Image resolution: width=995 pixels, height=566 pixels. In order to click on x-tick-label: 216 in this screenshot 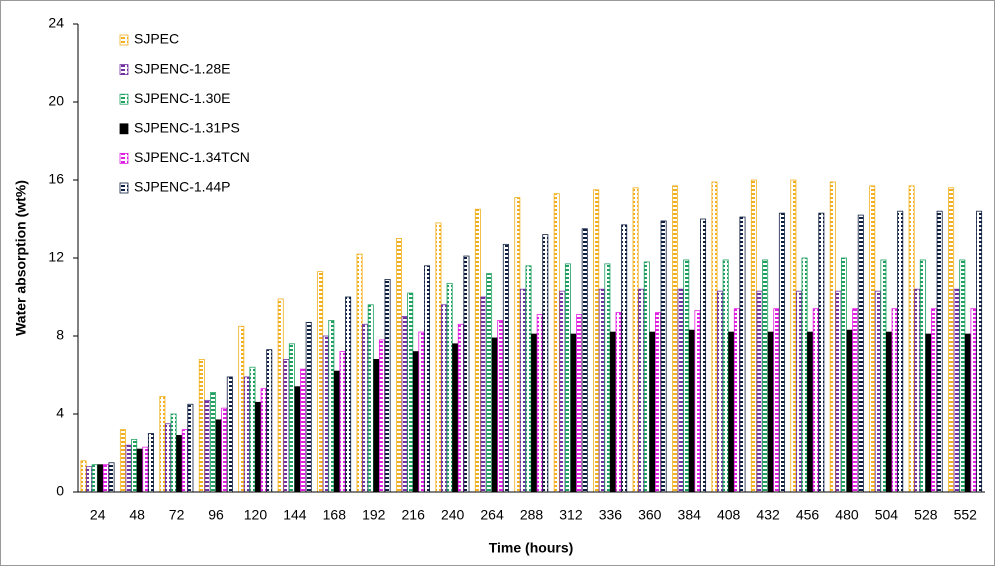, I will do `click(414, 515)`.